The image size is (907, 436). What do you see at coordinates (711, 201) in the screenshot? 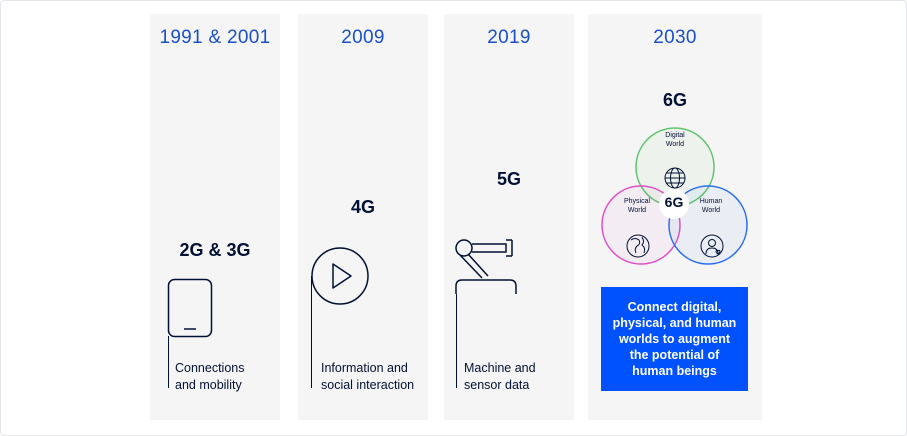
I see `venn-label-line: Human` at bounding box center [711, 201].